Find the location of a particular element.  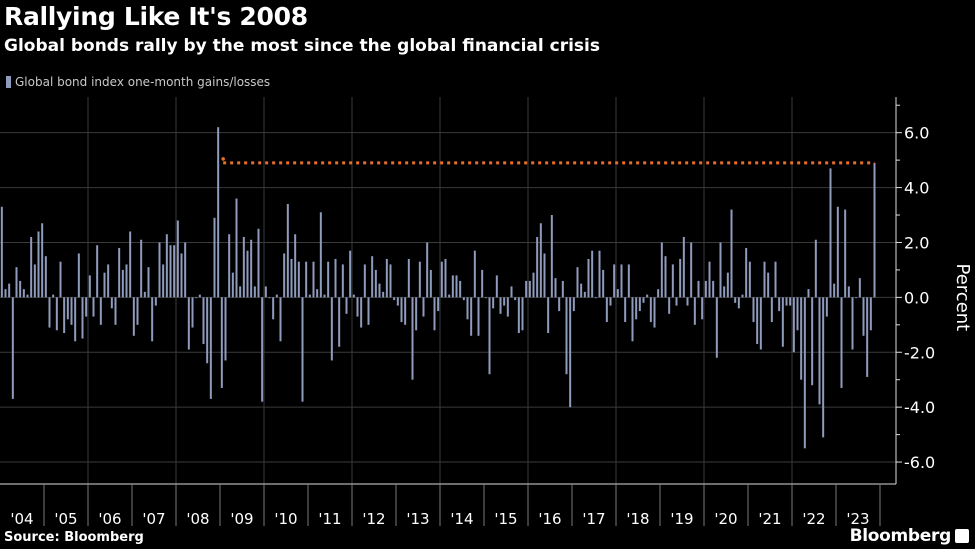

legend-swatch is located at coordinates (8, 82).